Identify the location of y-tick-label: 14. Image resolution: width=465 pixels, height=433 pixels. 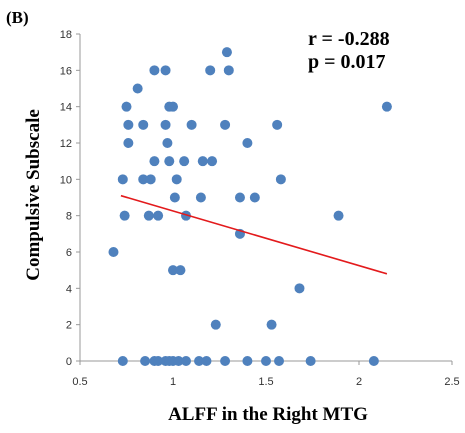
(66, 108).